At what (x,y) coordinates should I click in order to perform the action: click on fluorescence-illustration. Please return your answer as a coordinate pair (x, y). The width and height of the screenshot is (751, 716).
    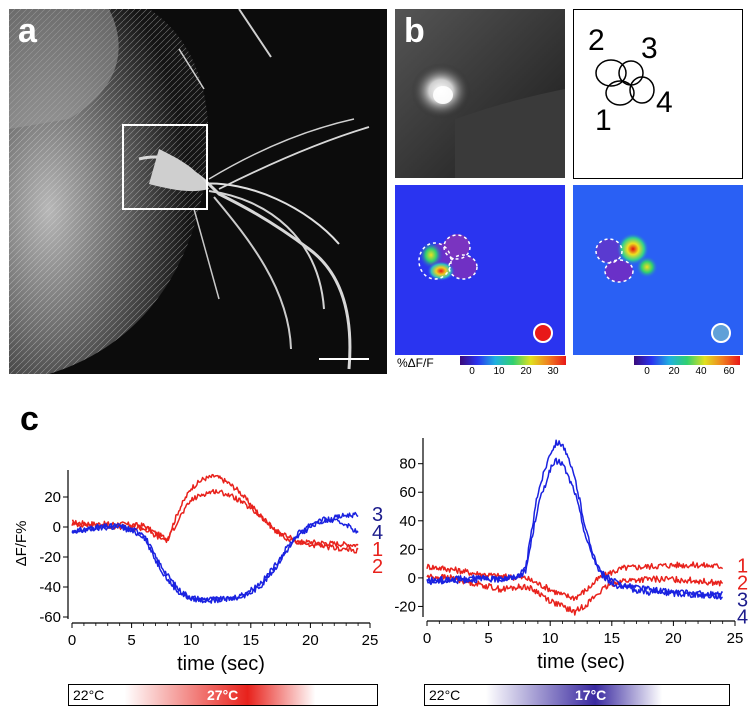
    Looking at the image, I should click on (480, 93).